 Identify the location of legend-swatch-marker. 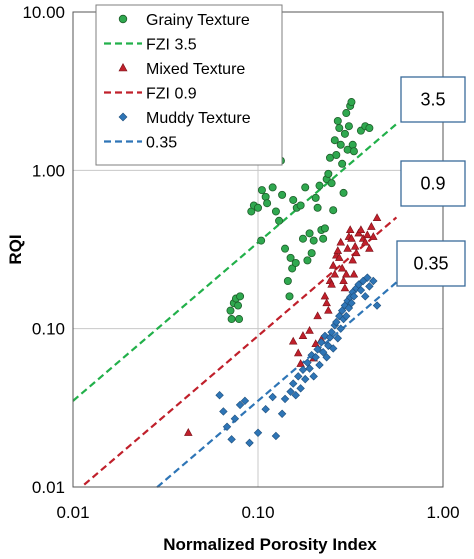
(123, 67).